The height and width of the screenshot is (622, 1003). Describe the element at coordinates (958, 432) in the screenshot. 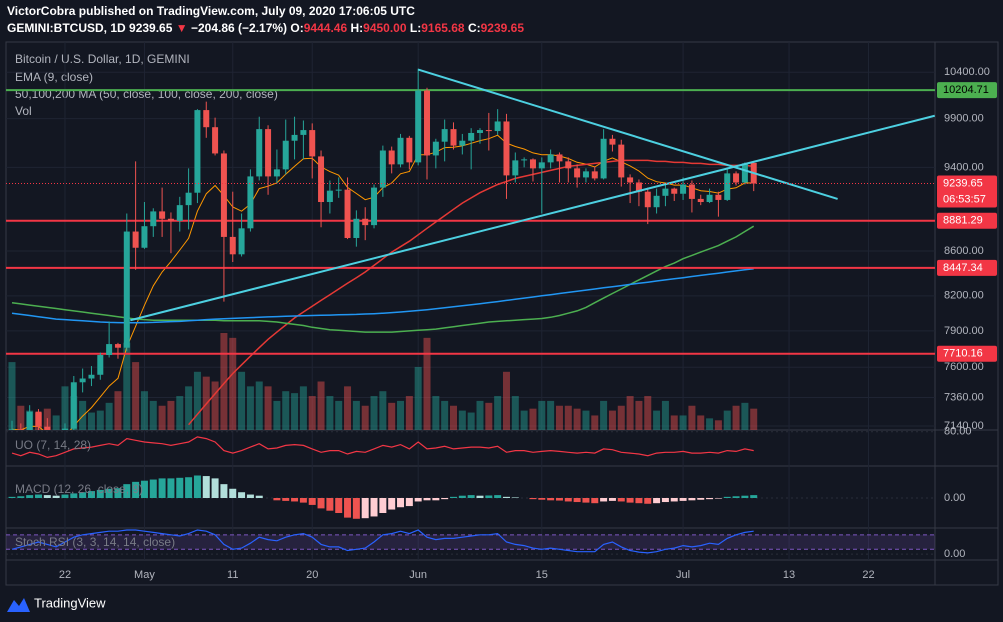

I see `pane-tick-label: 80.00` at that location.